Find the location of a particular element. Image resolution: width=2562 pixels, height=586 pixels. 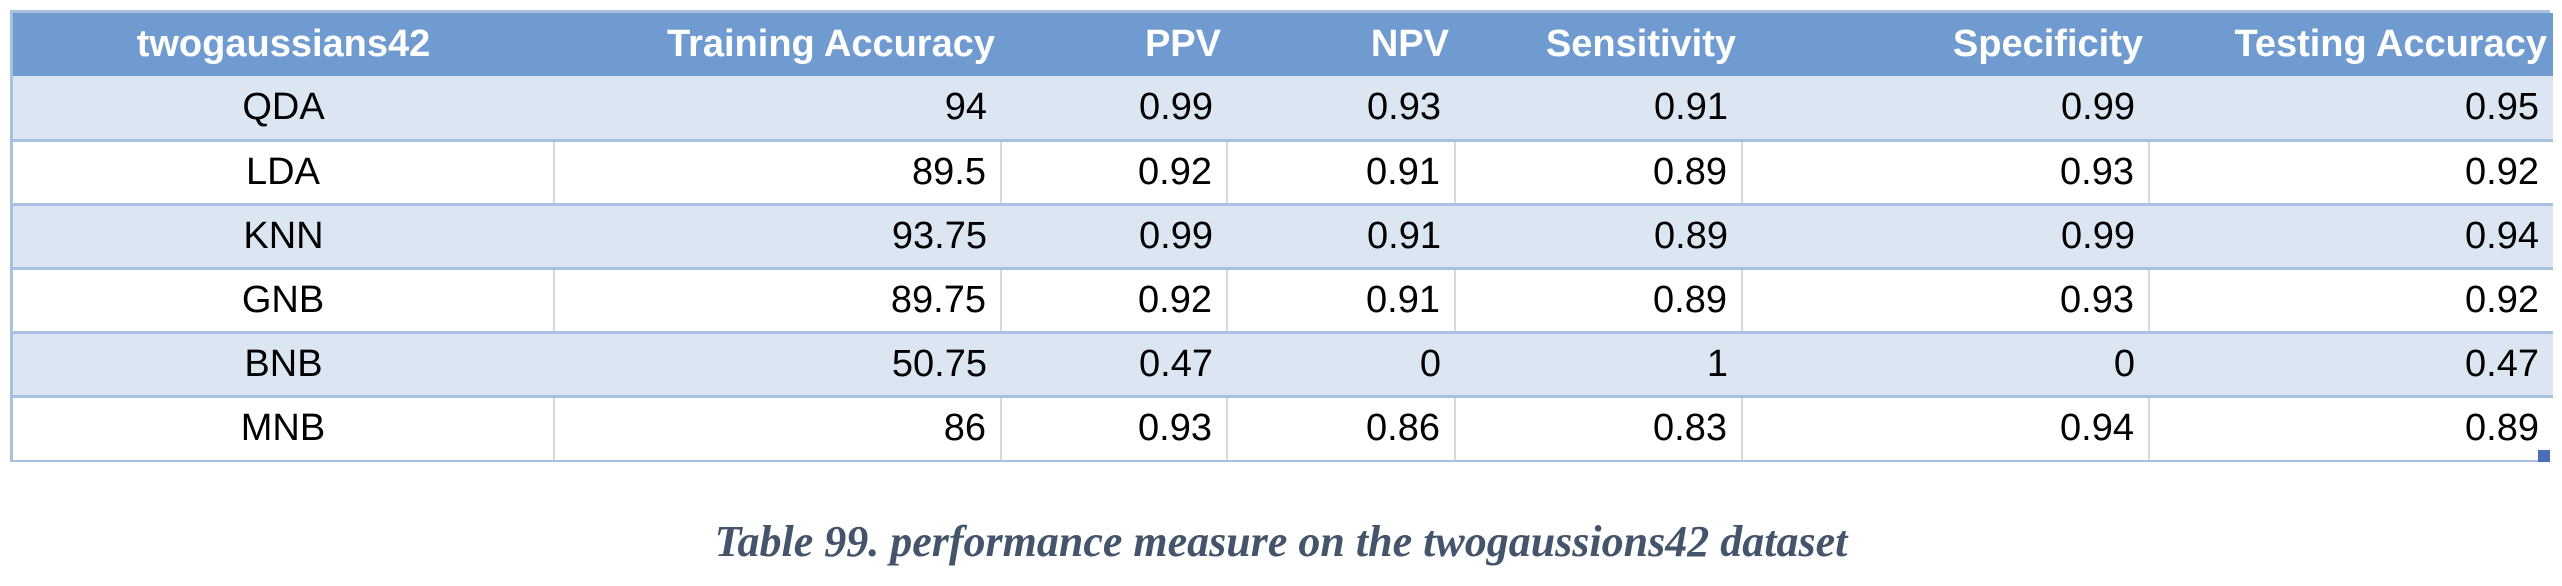

specificity-cell: 0.94 is located at coordinates (1945, 427).